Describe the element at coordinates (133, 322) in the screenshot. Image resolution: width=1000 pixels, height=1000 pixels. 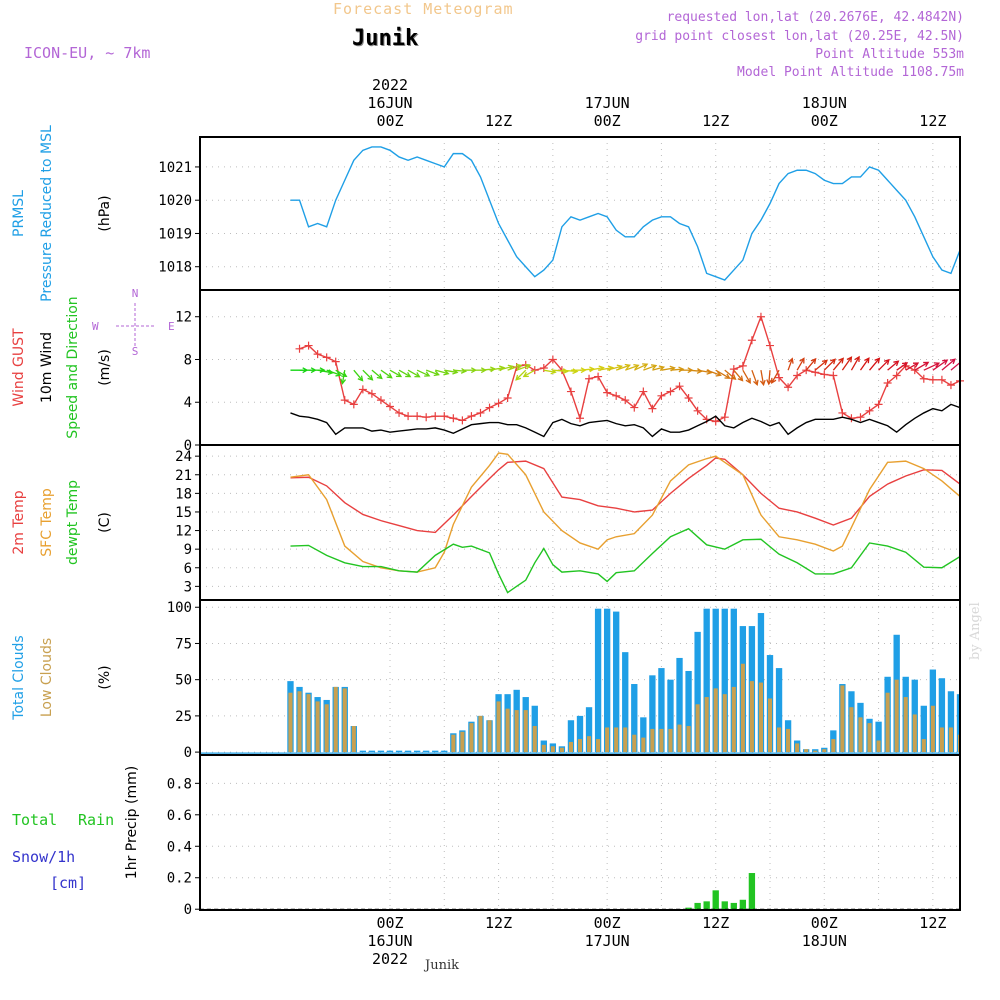
I see `compass-rose: N S W E` at that location.